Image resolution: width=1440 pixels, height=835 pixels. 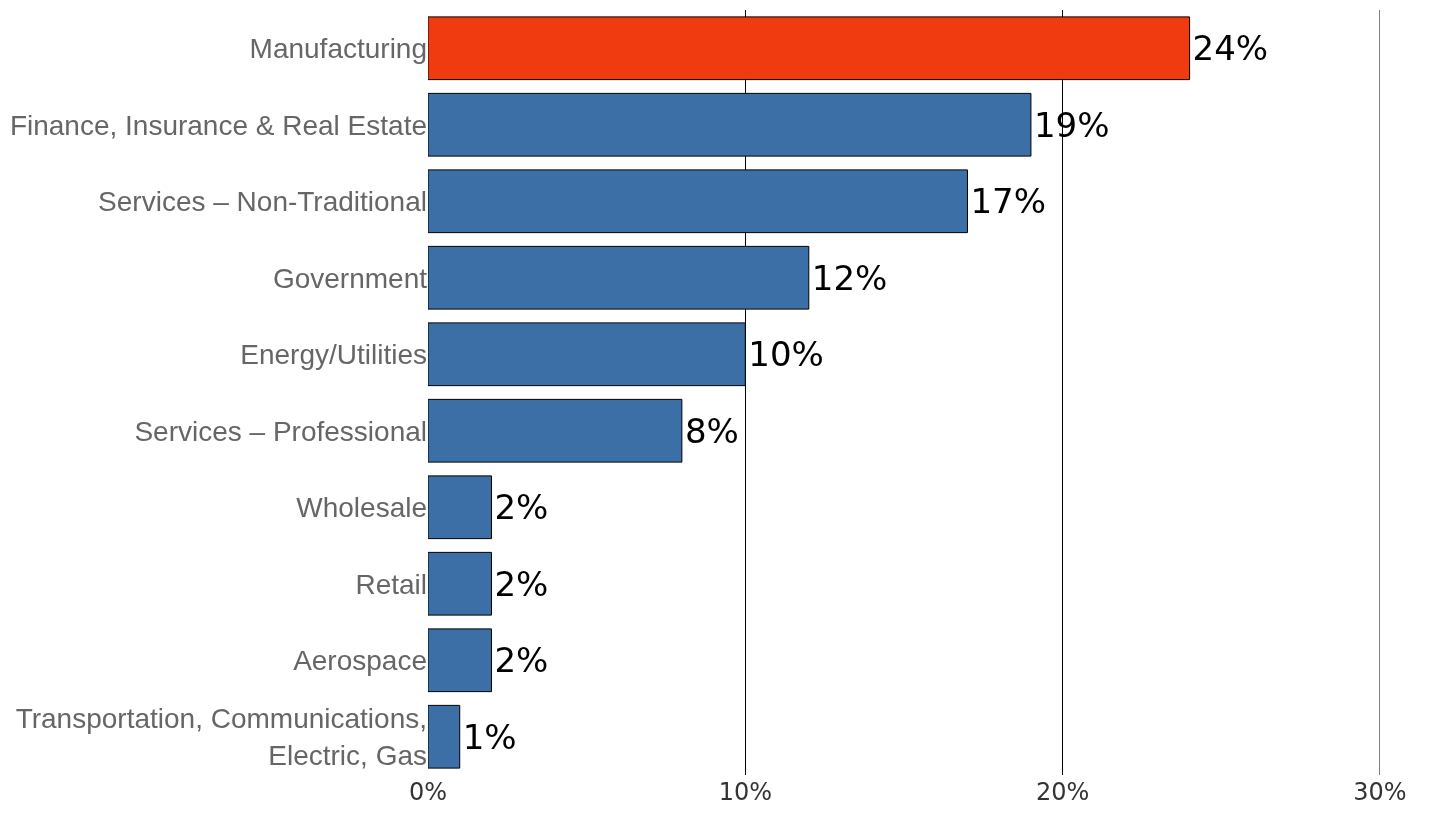 I want to click on x-tick-label: 10%, so click(x=745, y=792).